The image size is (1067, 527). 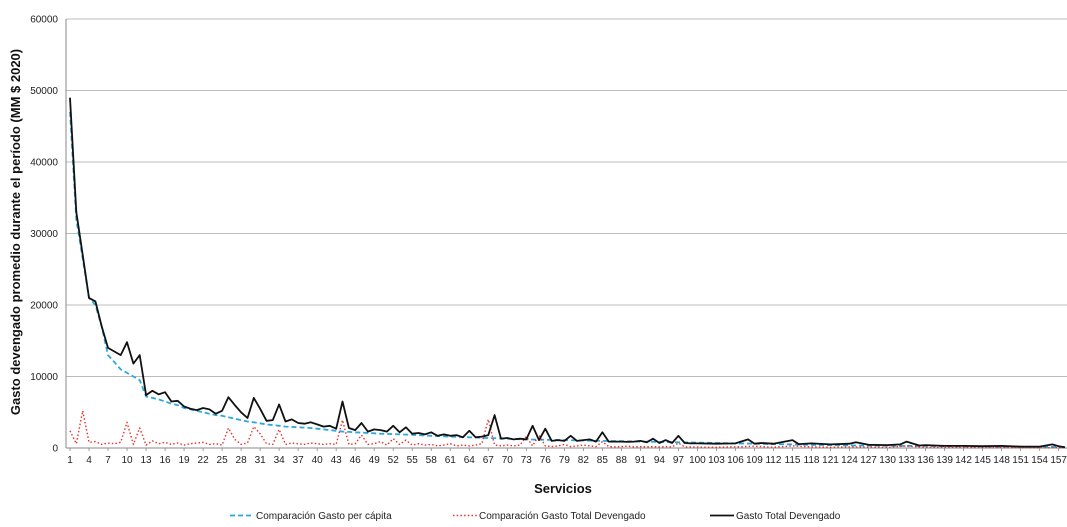 I want to click on x-tick-label: 10, so click(x=127, y=460).